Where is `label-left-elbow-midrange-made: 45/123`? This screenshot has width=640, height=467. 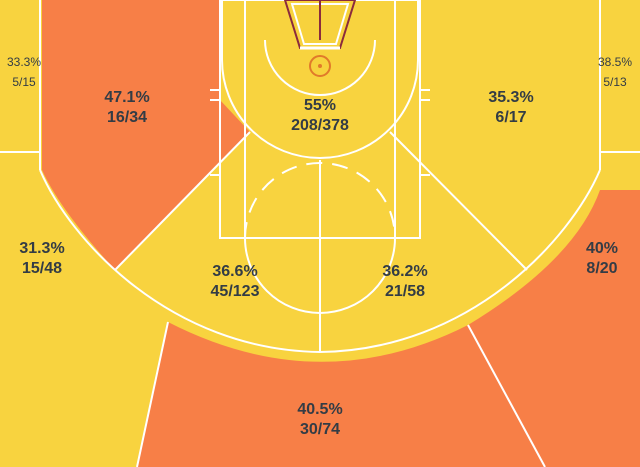 label-left-elbow-midrange-made: 45/123 is located at coordinates (235, 291).